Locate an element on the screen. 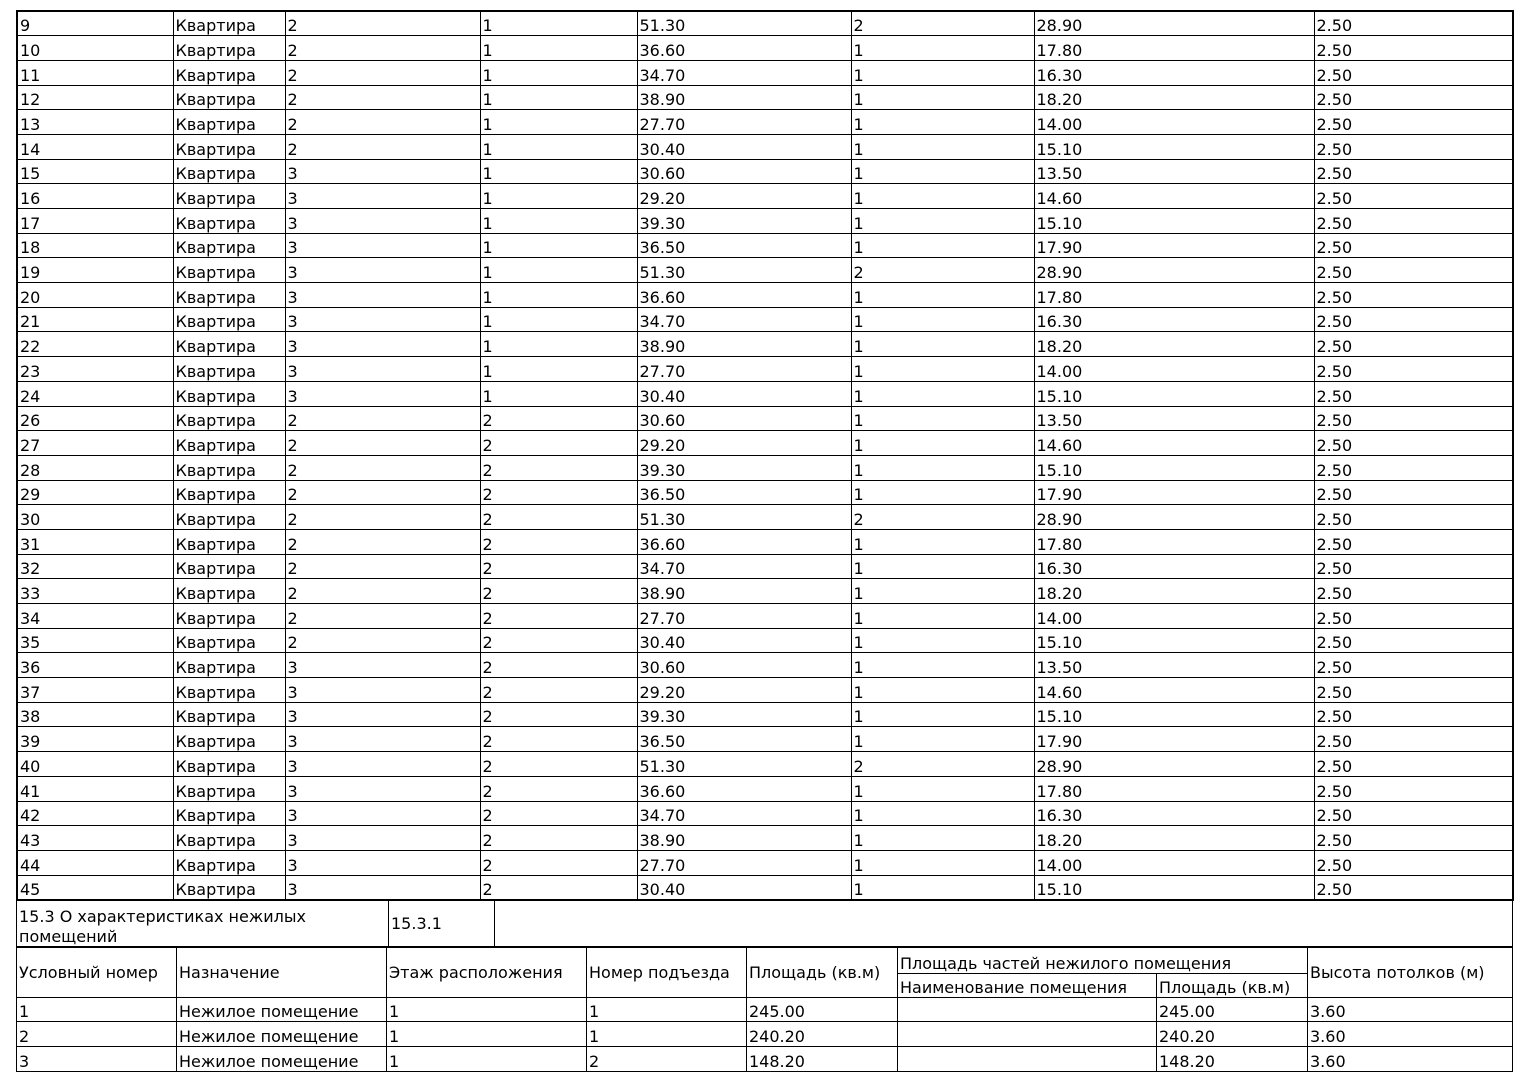 This screenshot has width=1529, height=1080. cell: 27.70 is located at coordinates (744, 369).